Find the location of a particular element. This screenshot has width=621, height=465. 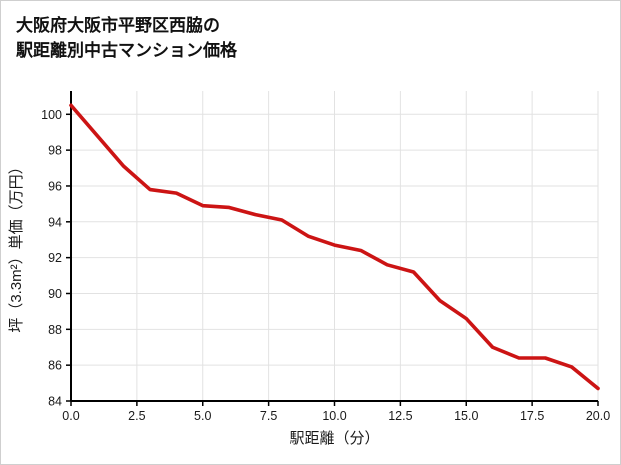

svg-text: 94 is located at coordinates (55, 223).